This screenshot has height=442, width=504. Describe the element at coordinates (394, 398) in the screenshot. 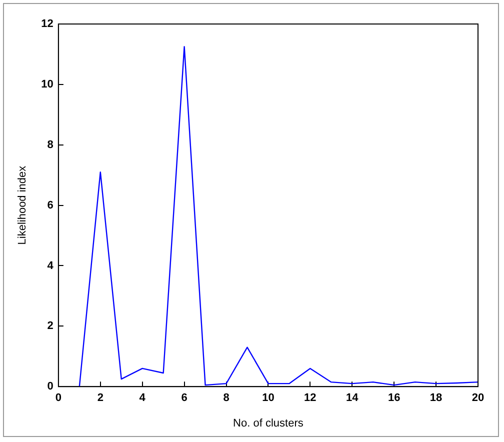

I see `x-tick-label: 16` at that location.